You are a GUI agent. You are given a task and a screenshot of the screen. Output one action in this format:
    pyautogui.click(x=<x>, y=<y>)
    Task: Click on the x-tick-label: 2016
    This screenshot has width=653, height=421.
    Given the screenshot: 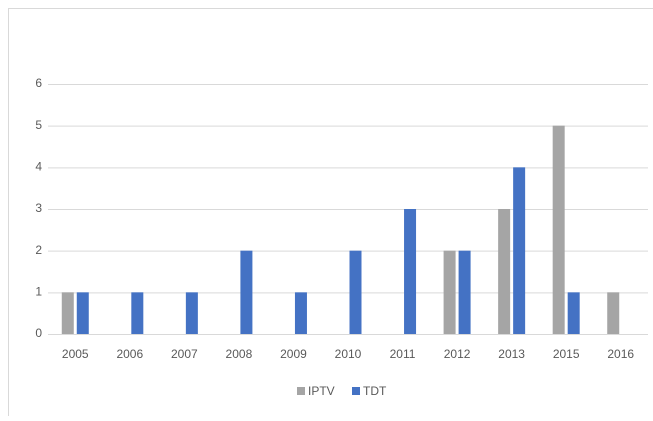 What is the action you would take?
    pyautogui.click(x=620, y=354)
    